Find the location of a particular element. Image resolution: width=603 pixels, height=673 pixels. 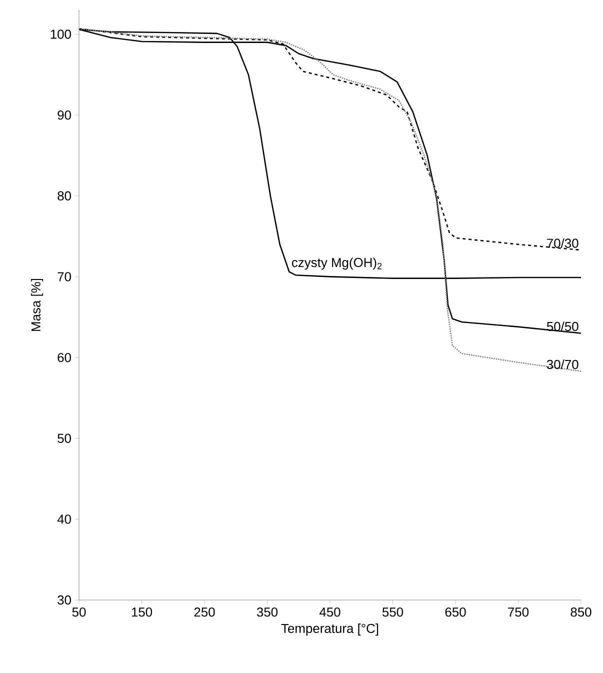

x-tick-label: 650 is located at coordinates (455, 612).